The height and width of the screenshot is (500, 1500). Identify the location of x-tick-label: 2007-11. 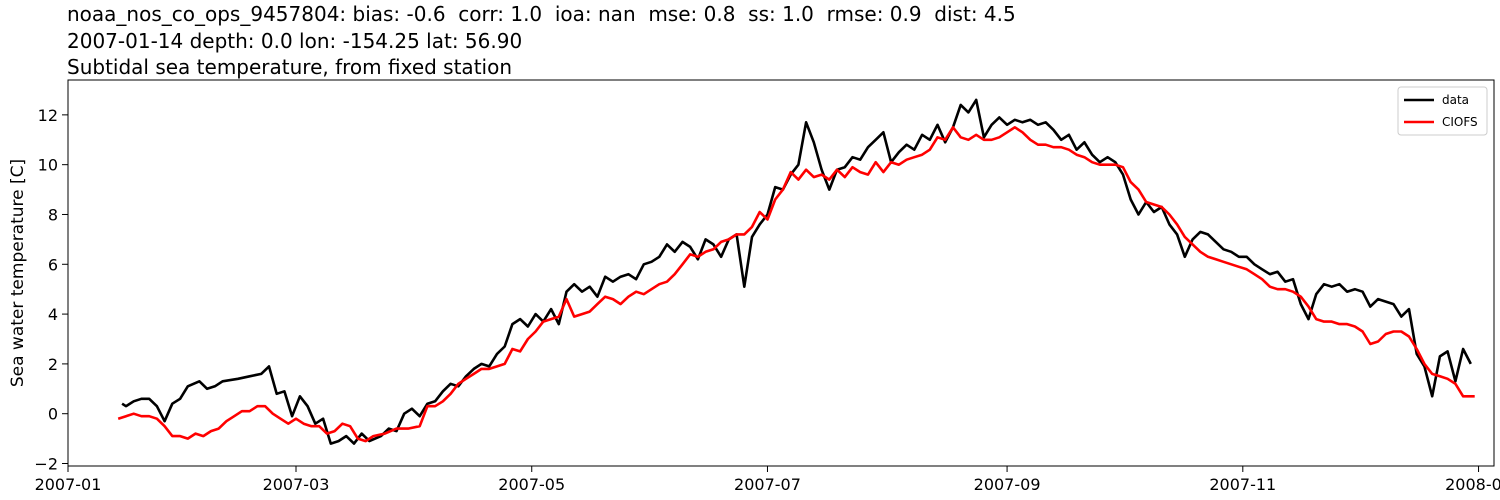
(1242, 484).